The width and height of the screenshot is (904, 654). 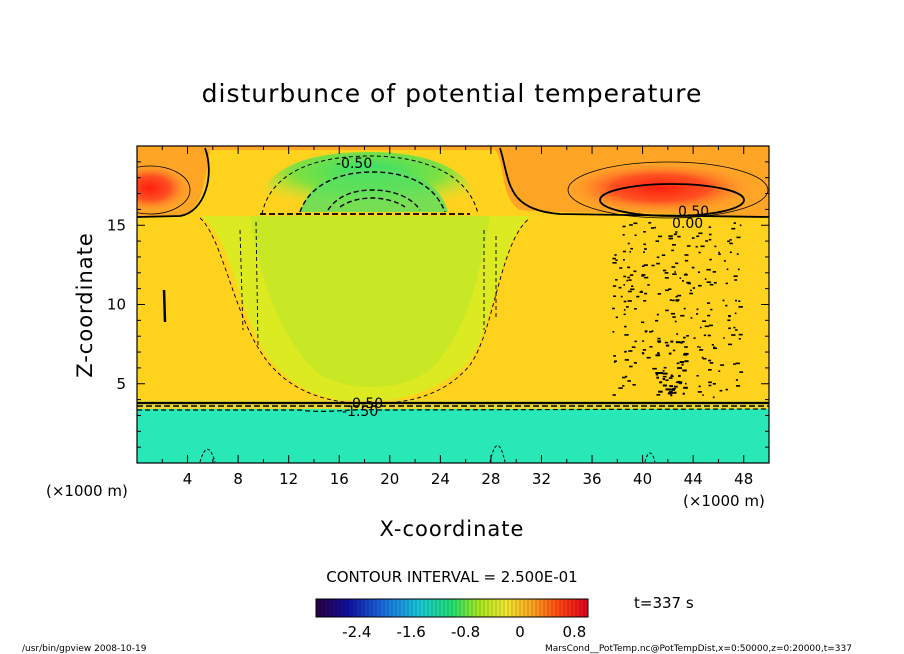 What do you see at coordinates (238, 479) in the screenshot?
I see `x-tick-label: 8` at bounding box center [238, 479].